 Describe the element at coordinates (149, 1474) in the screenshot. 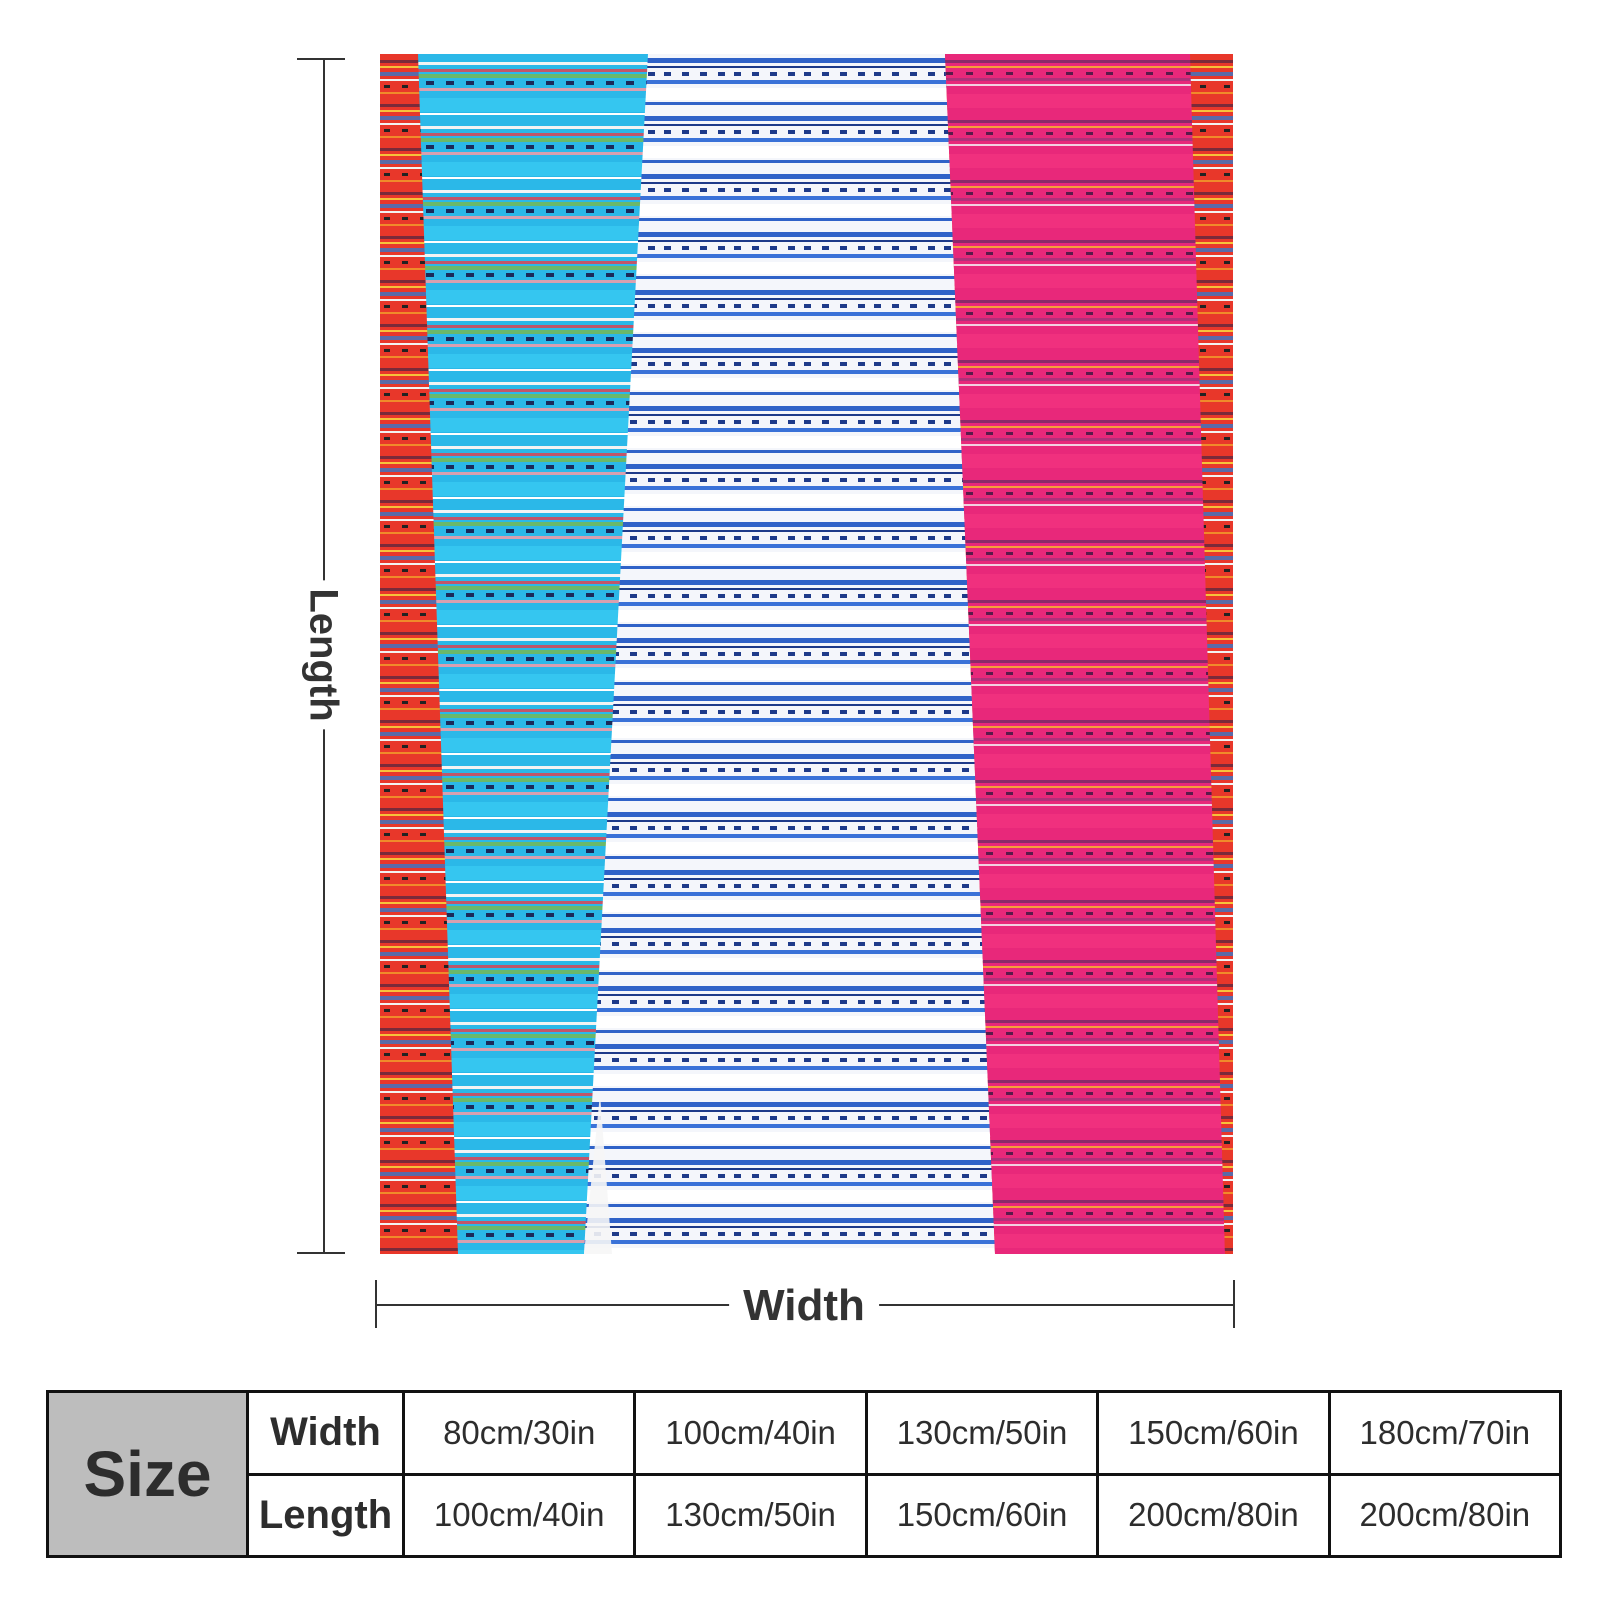

I see `size-table-header: Size` at that location.